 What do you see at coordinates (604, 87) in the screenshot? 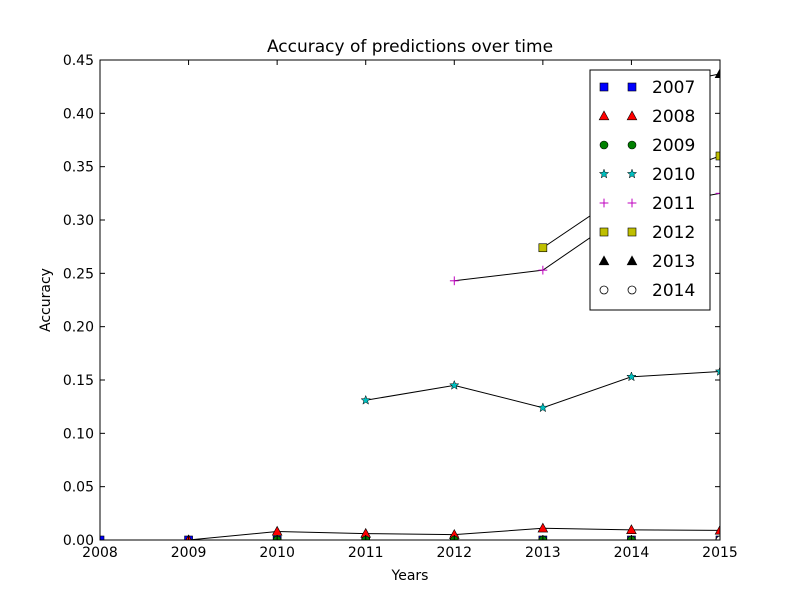
I see `legend-marker-2007` at bounding box center [604, 87].